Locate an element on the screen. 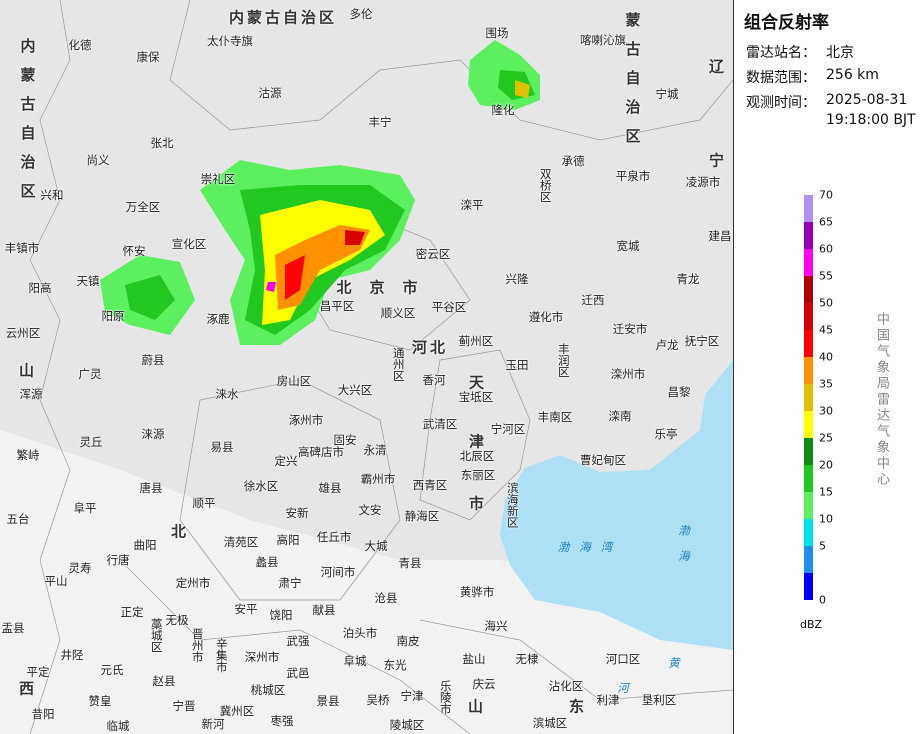  place-label: 阜平 is located at coordinates (85, 508).